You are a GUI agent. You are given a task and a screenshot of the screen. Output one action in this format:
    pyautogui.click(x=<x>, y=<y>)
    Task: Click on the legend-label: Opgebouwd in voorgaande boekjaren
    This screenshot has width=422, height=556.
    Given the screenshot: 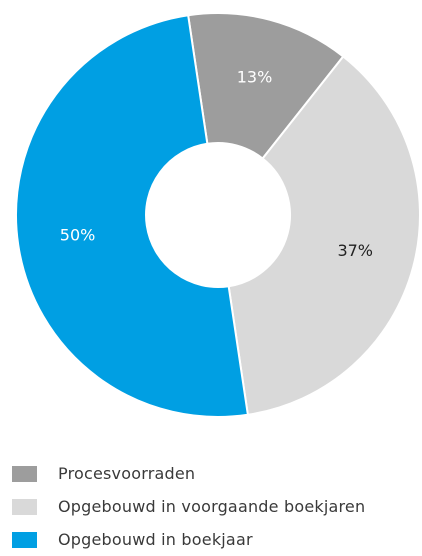 What is the action you would take?
    pyautogui.click(x=212, y=506)
    